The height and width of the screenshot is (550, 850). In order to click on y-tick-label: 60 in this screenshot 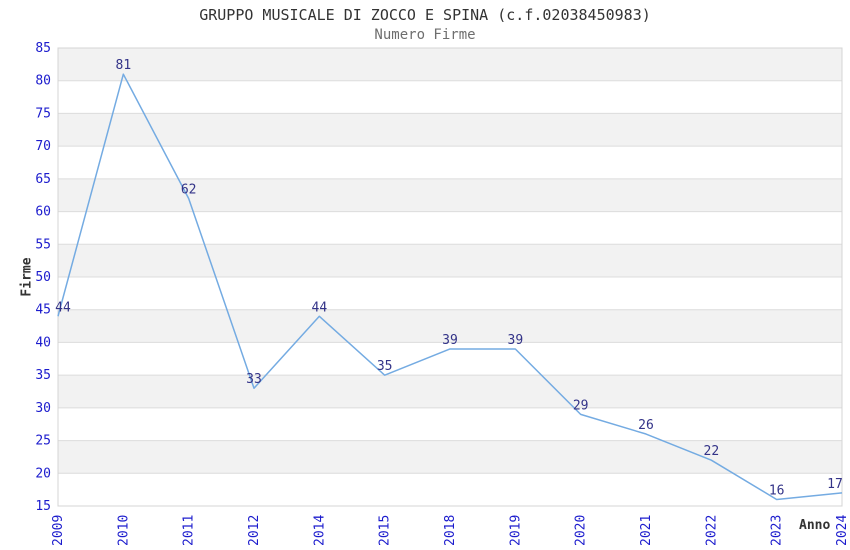, I will do `click(43, 212)`.